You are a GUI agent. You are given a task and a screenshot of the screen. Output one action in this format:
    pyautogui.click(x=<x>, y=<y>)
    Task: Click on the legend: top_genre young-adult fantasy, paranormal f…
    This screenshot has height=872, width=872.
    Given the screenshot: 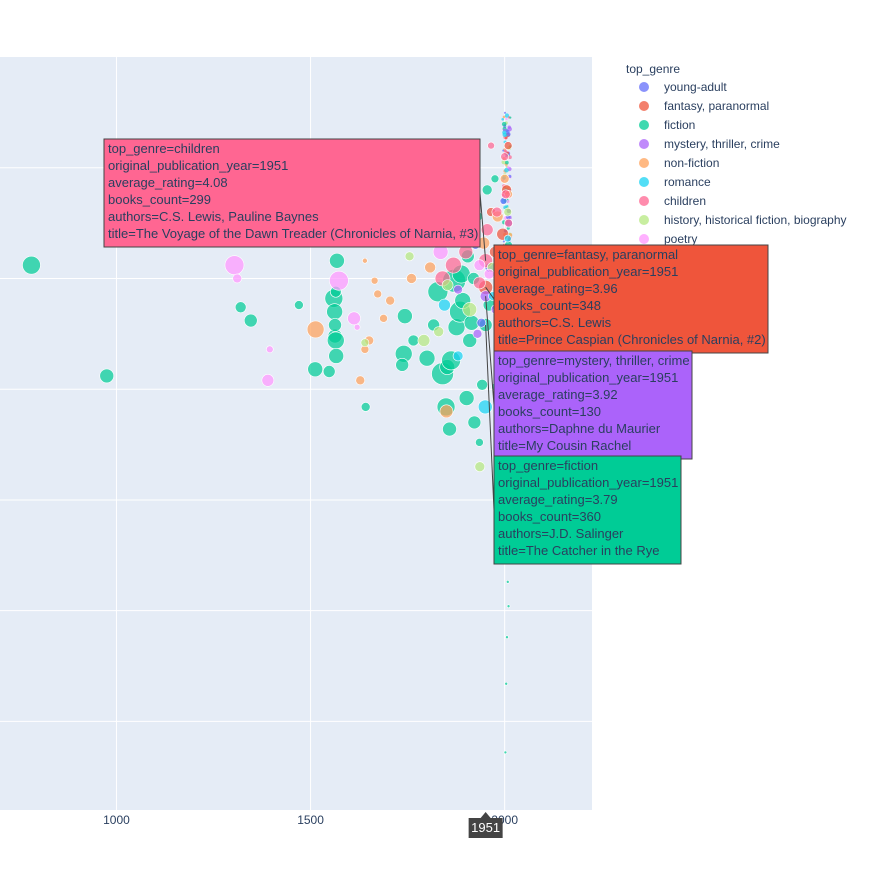 What is the action you would take?
    pyautogui.click(x=736, y=154)
    